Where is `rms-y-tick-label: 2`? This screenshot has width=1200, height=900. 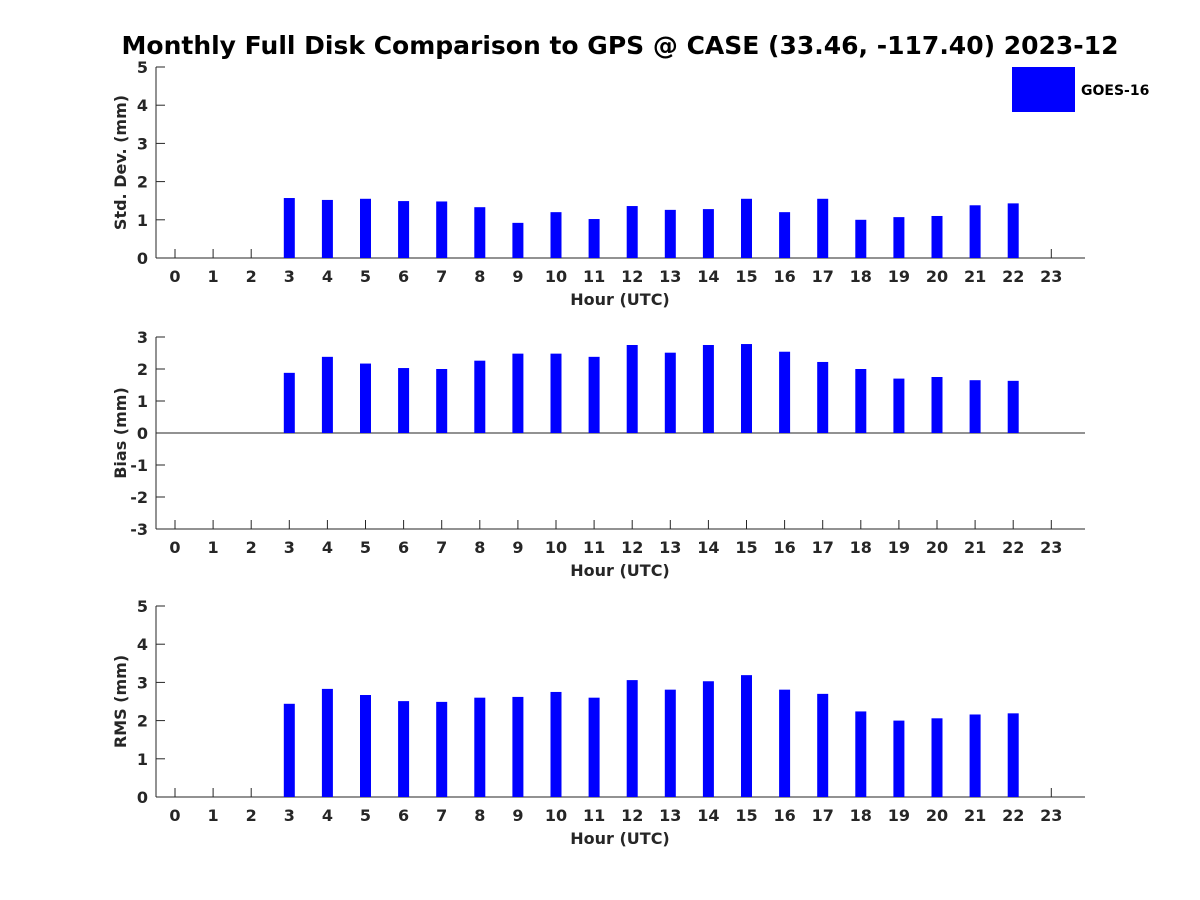 rms-y-tick-label: 2 is located at coordinates (142, 721).